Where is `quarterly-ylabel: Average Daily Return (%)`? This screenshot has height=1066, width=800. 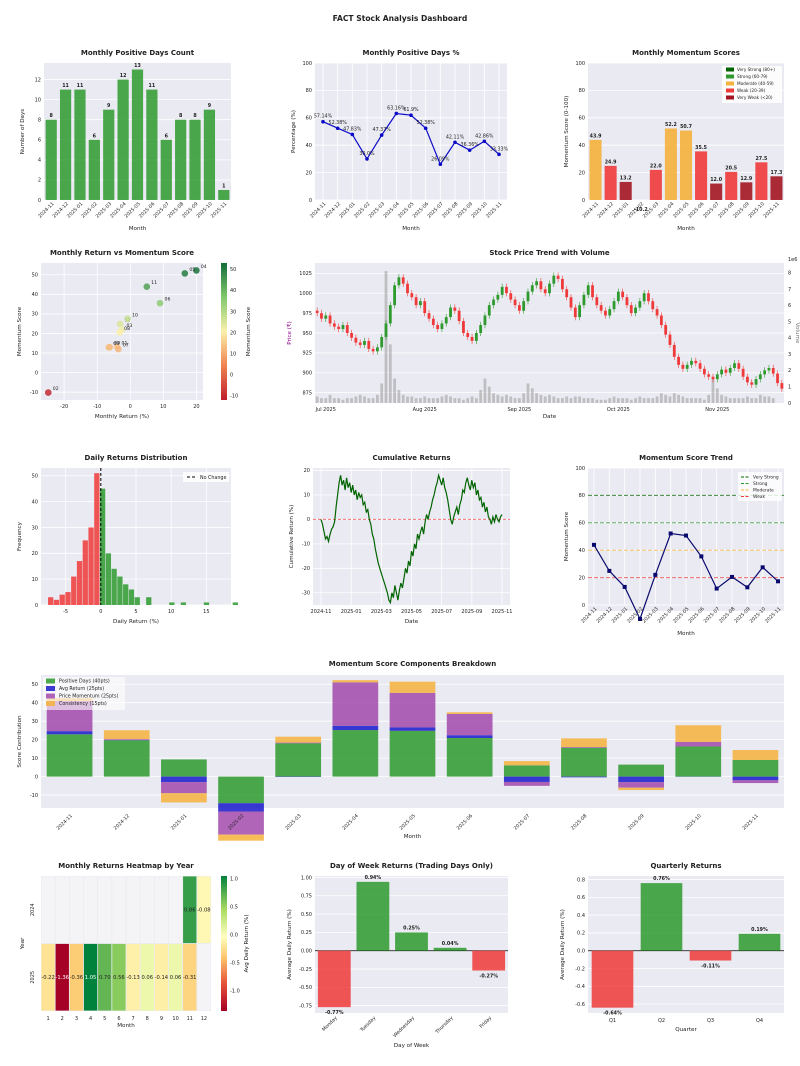 quarterly-ylabel: Average Daily Return (%) is located at coordinates (563, 944).